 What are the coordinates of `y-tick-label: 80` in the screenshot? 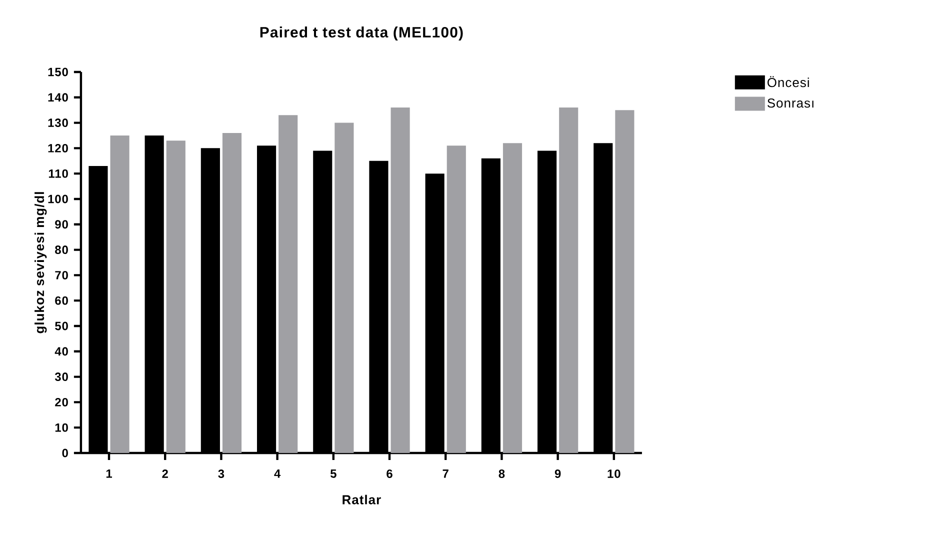 It's located at (61, 250).